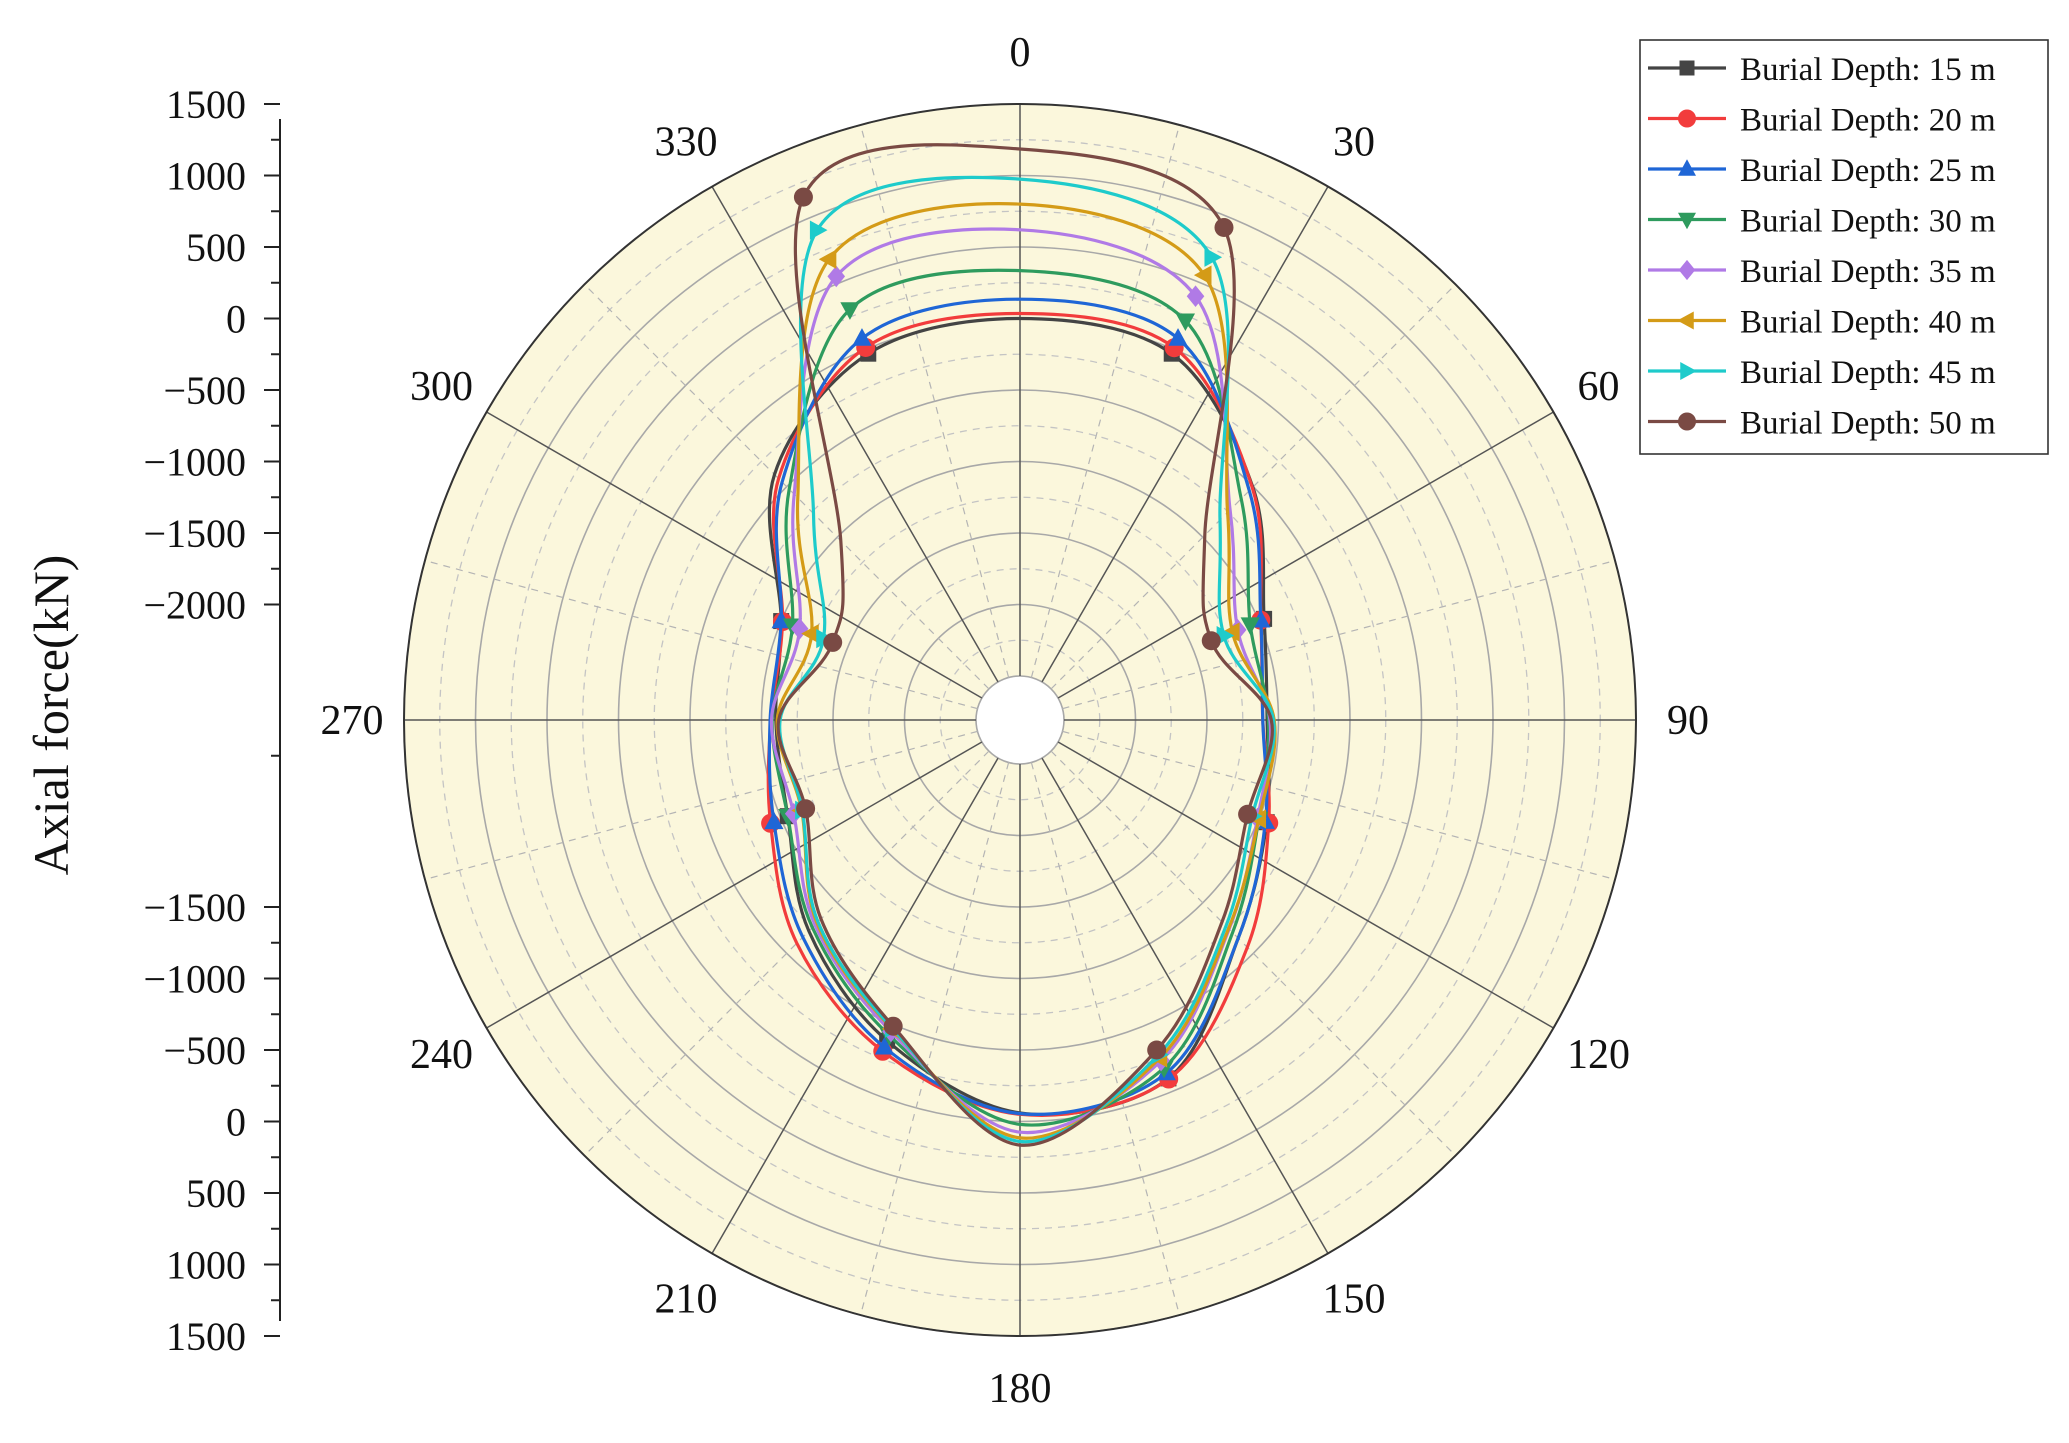 Image resolution: width=2069 pixels, height=1443 pixels. I want to click on angle-tick-label: 60, so click(1599, 387).